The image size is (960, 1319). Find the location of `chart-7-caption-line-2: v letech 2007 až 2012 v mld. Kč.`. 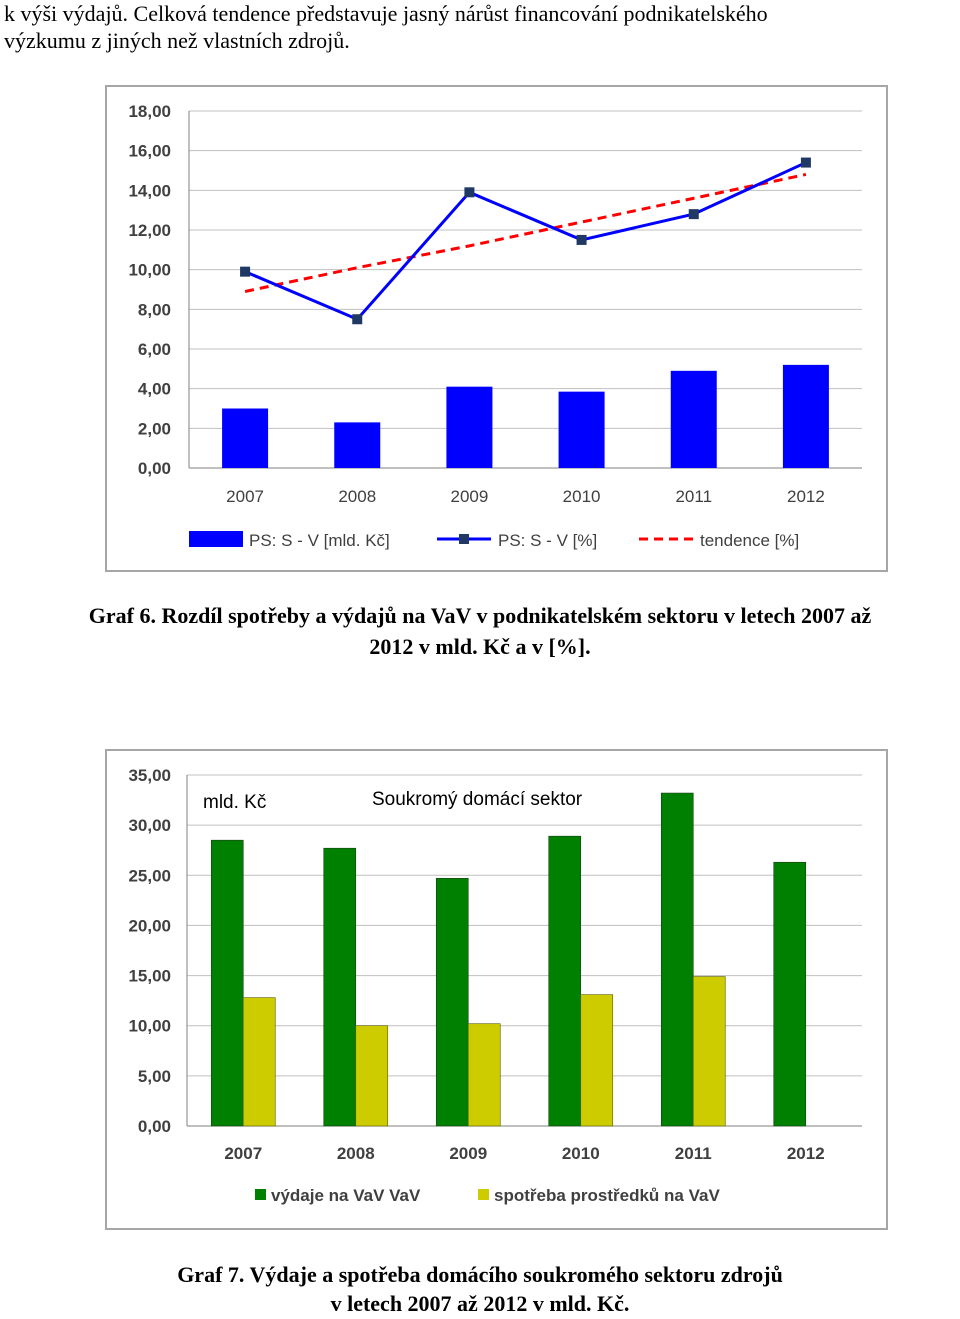

chart-7-caption-line-2: v letech 2007 až 2012 v mld. Kč. is located at coordinates (480, 1303).